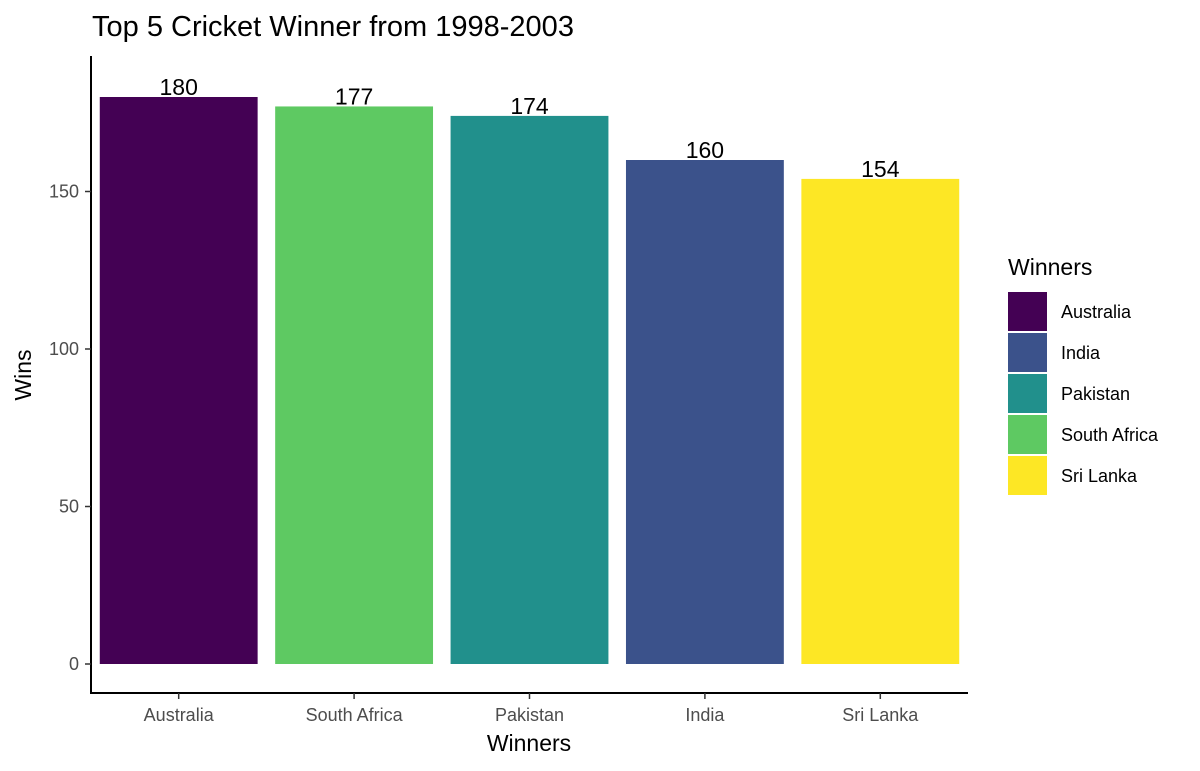  Describe the element at coordinates (1096, 312) in the screenshot. I see `legend-label-australia: Australia` at that location.